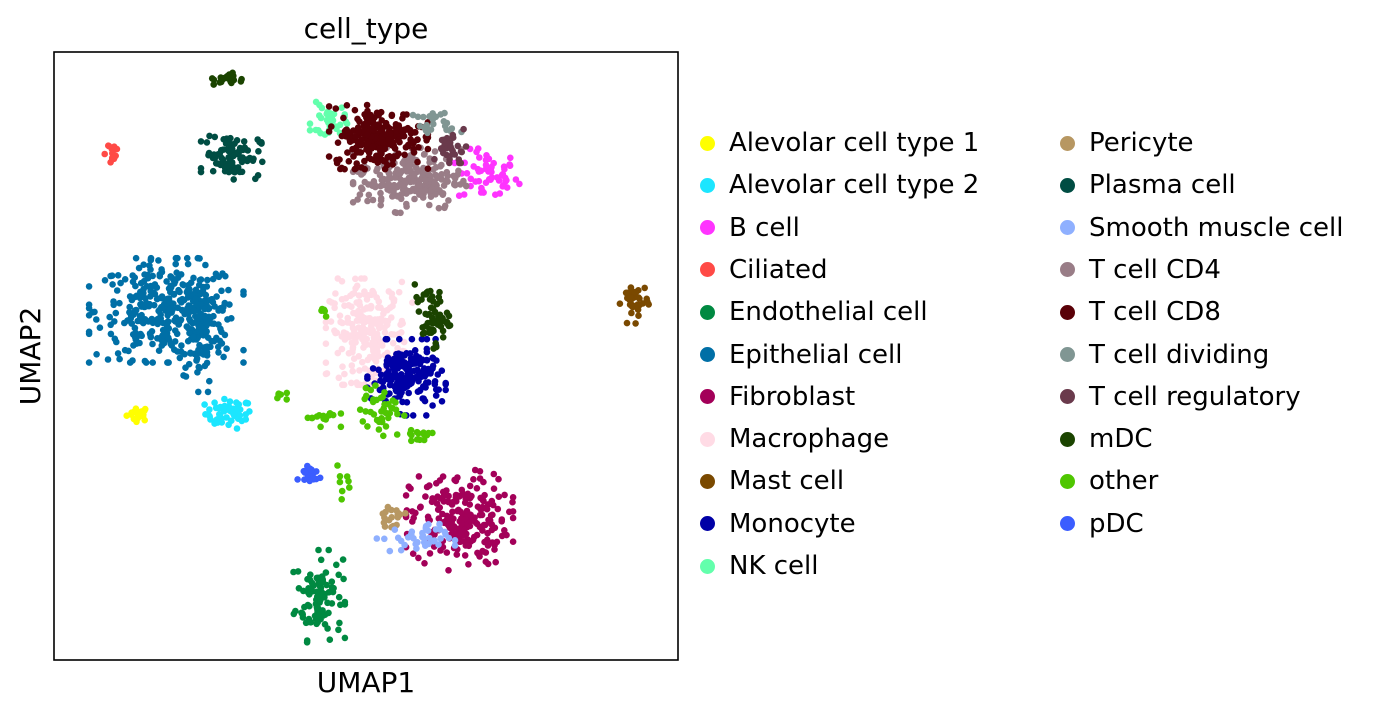 This screenshot has height=714, width=1396. Describe the element at coordinates (792, 523) in the screenshot. I see `legend-label: Monocyte` at that location.